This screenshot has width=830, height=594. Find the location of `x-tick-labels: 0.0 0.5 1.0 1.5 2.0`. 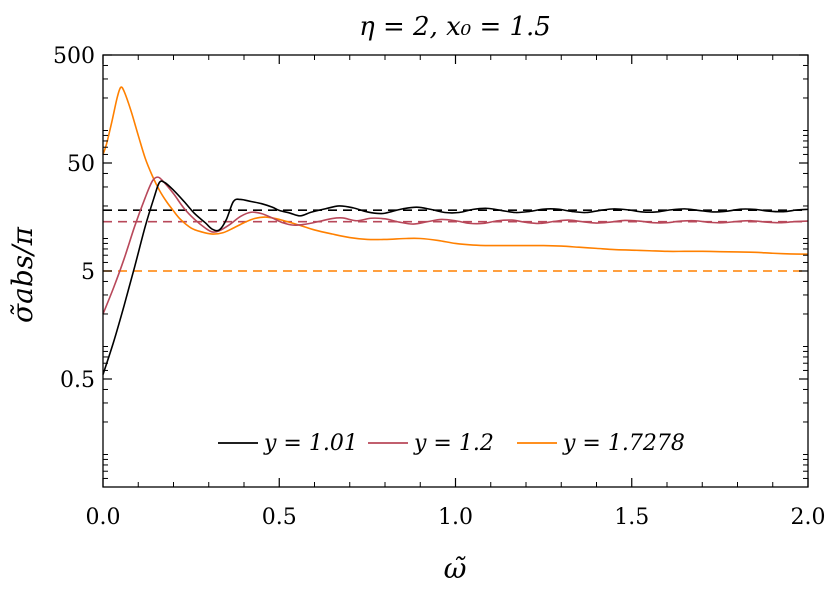

x-tick-labels: 0.0 0.5 1.0 1.5 2.0 is located at coordinates (456, 517).